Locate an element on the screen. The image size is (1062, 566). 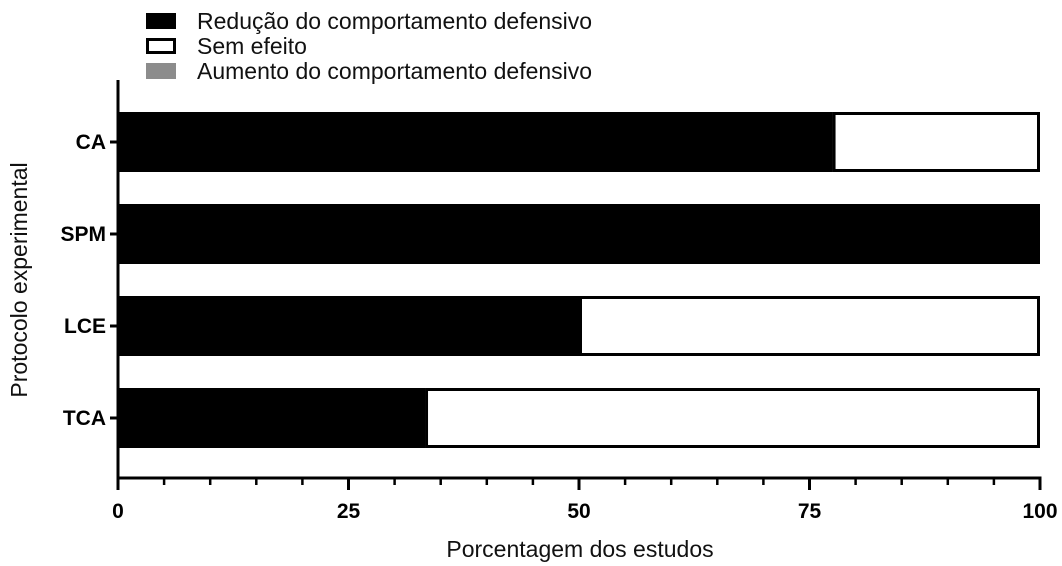
legend-label-2: Sem efeito is located at coordinates (252, 46).